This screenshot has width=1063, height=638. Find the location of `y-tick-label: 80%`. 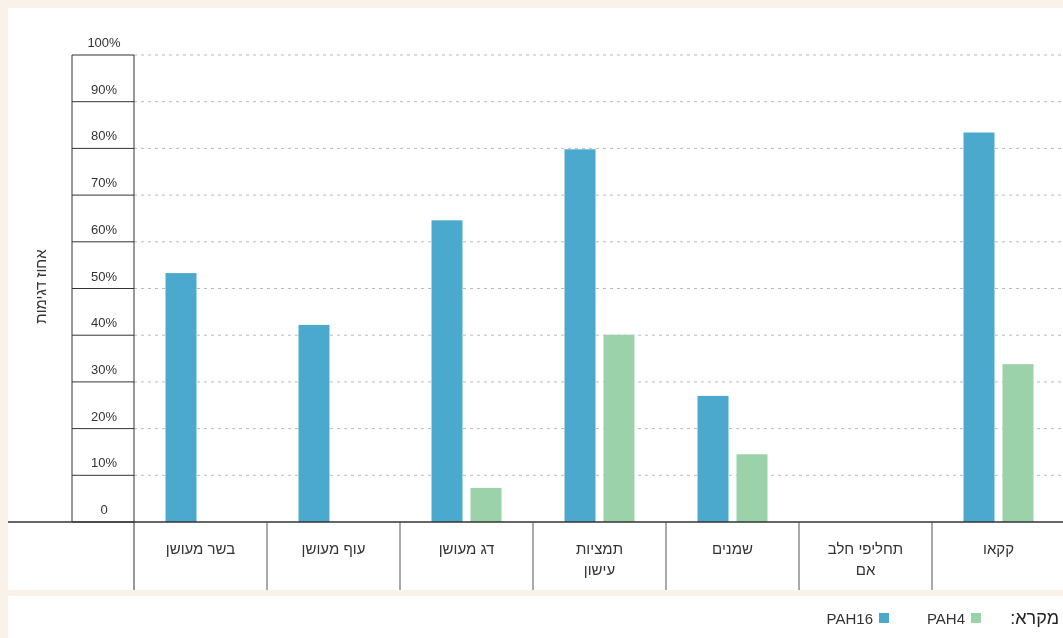

y-tick-label: 80% is located at coordinates (104, 136).